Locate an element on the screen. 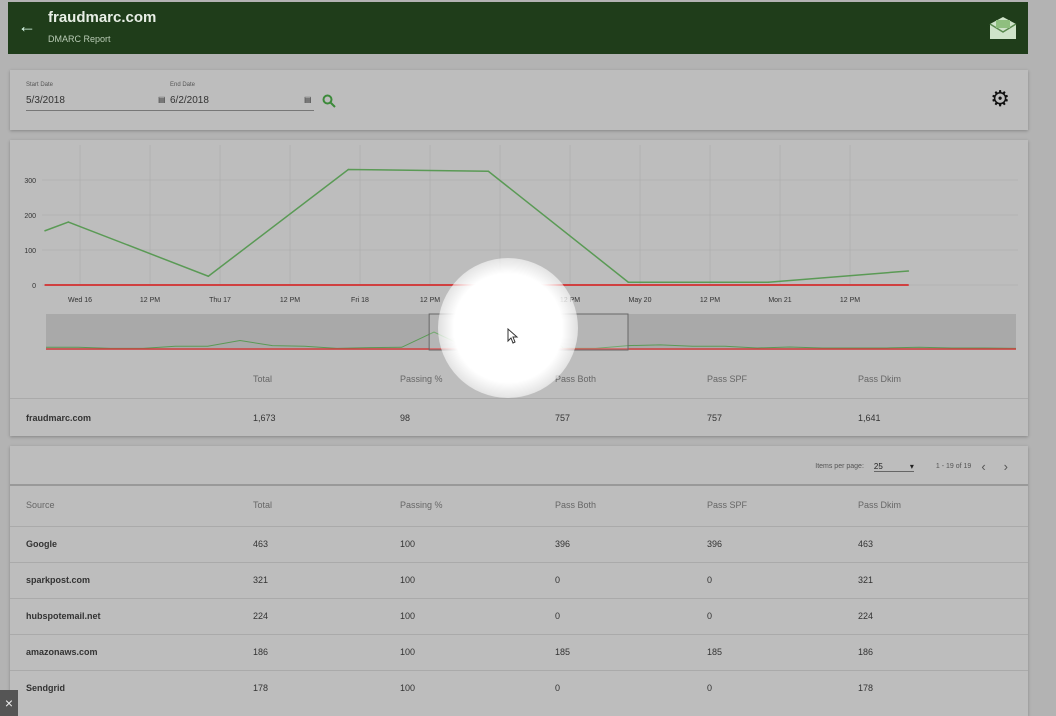 This screenshot has height=716, width=1056. col-passing: Passing % is located at coordinates (421, 379).